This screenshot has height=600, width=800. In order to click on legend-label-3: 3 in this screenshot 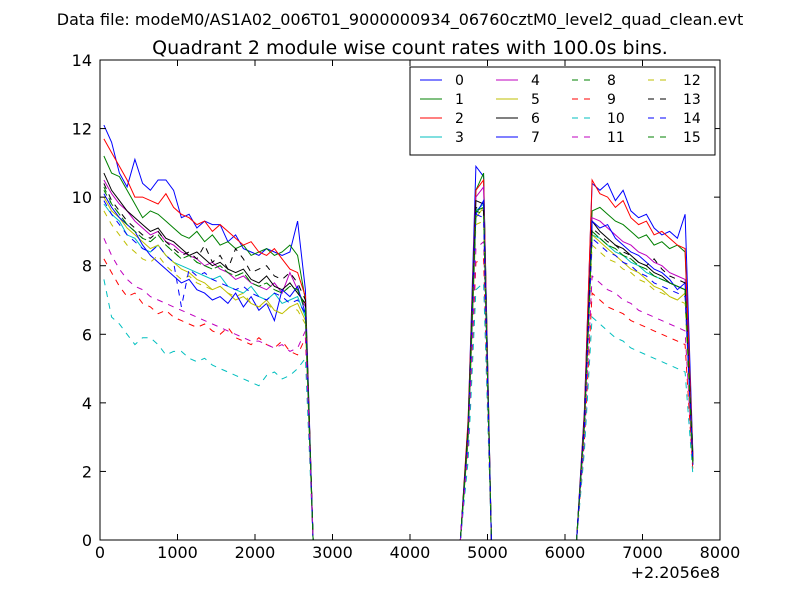, I will do `click(459, 138)`.